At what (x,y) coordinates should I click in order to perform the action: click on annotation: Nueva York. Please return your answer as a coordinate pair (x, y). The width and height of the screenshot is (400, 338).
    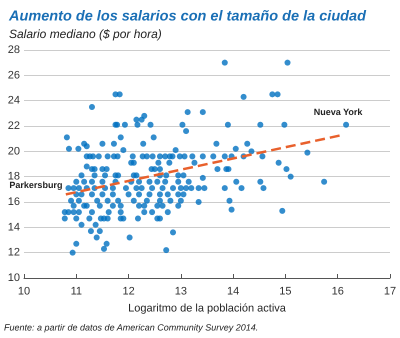
    Looking at the image, I should click on (339, 112).